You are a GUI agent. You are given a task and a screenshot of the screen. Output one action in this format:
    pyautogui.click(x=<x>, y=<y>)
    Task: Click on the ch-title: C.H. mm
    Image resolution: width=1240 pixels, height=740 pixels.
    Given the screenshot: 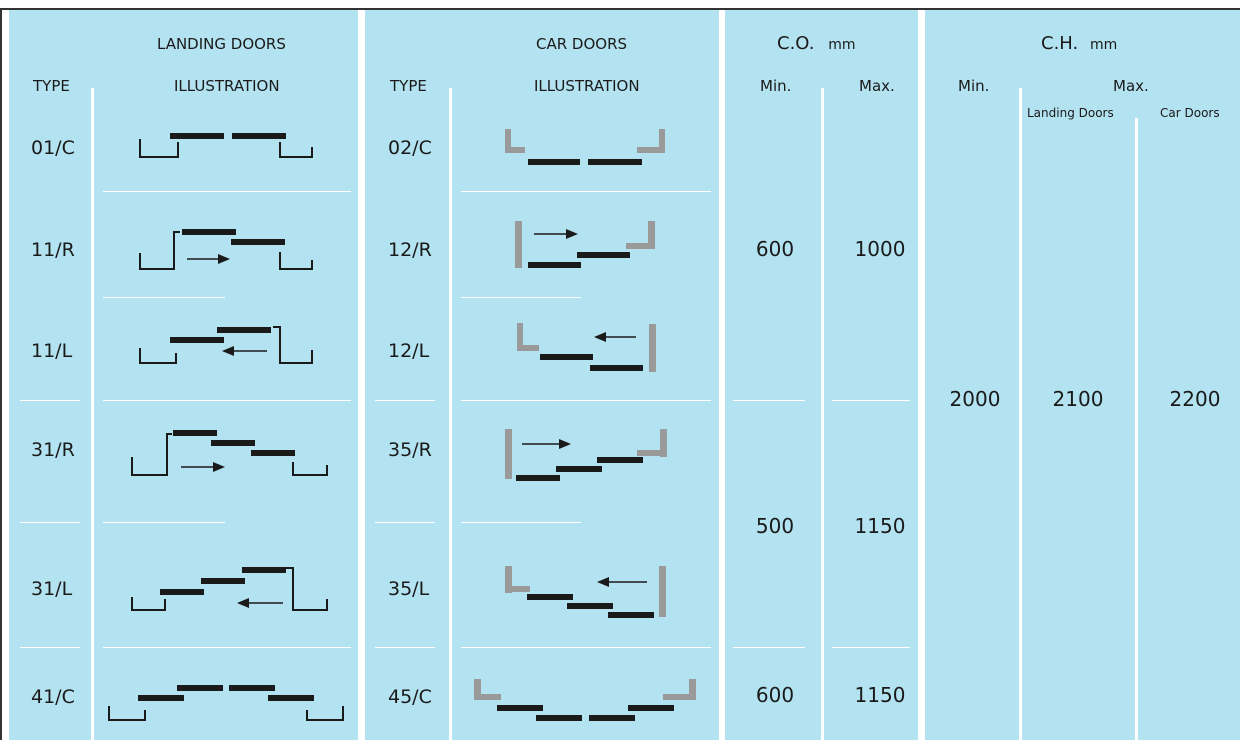 What is the action you would take?
    pyautogui.click(x=1079, y=44)
    